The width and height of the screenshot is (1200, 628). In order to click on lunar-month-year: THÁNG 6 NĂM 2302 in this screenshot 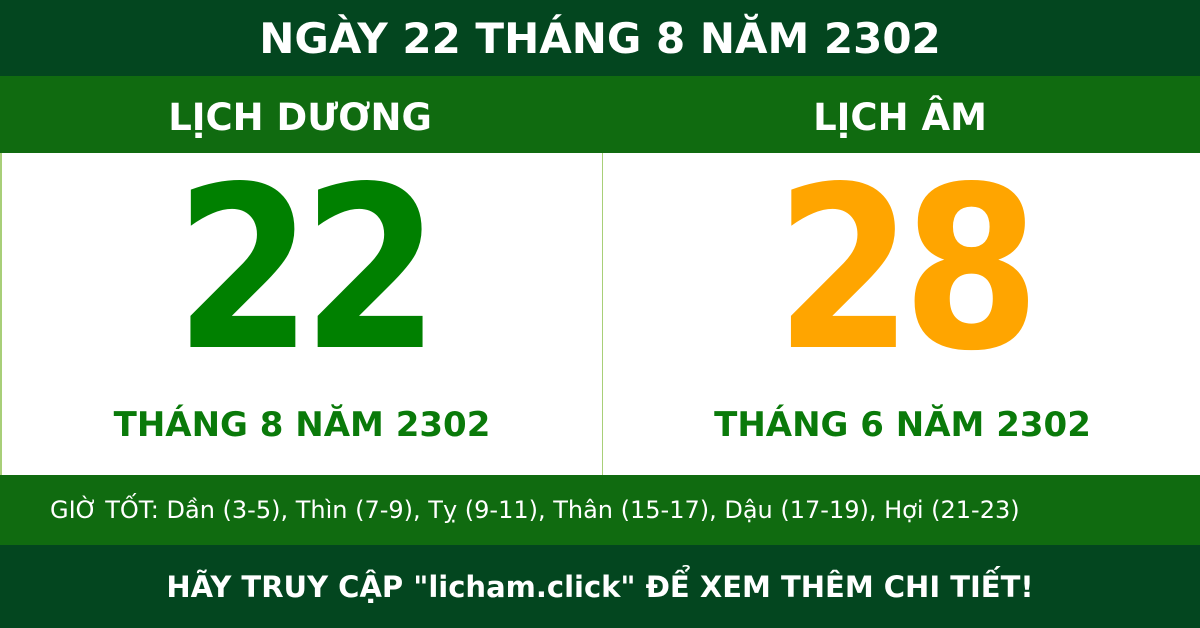, I will do `click(902, 425)`.